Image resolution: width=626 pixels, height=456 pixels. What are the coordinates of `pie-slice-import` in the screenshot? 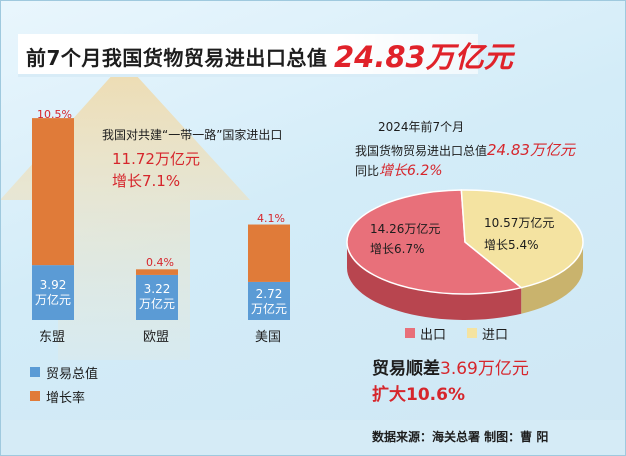 It's located at (522, 239).